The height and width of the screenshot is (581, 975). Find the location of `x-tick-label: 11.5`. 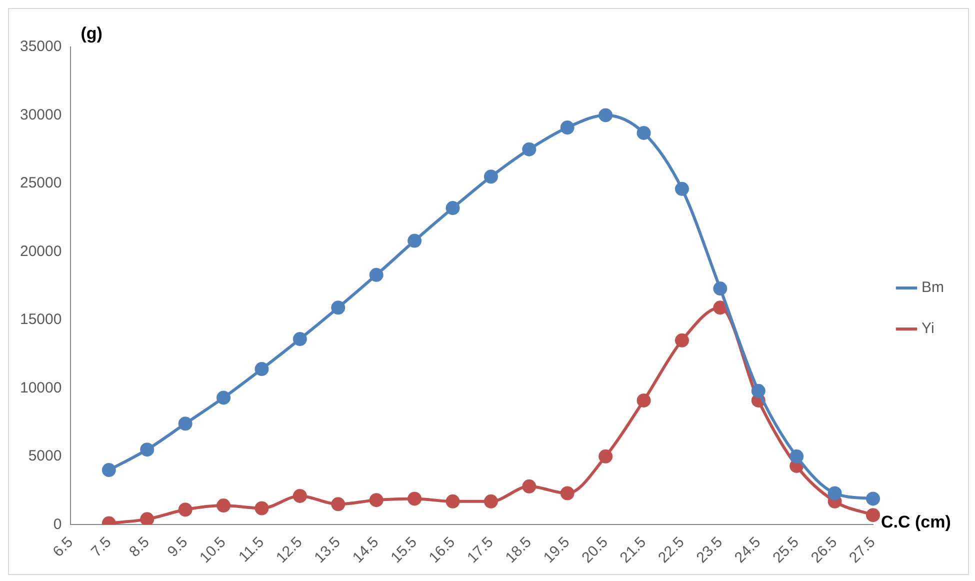

x-tick-label: 11.5 is located at coordinates (252, 550).